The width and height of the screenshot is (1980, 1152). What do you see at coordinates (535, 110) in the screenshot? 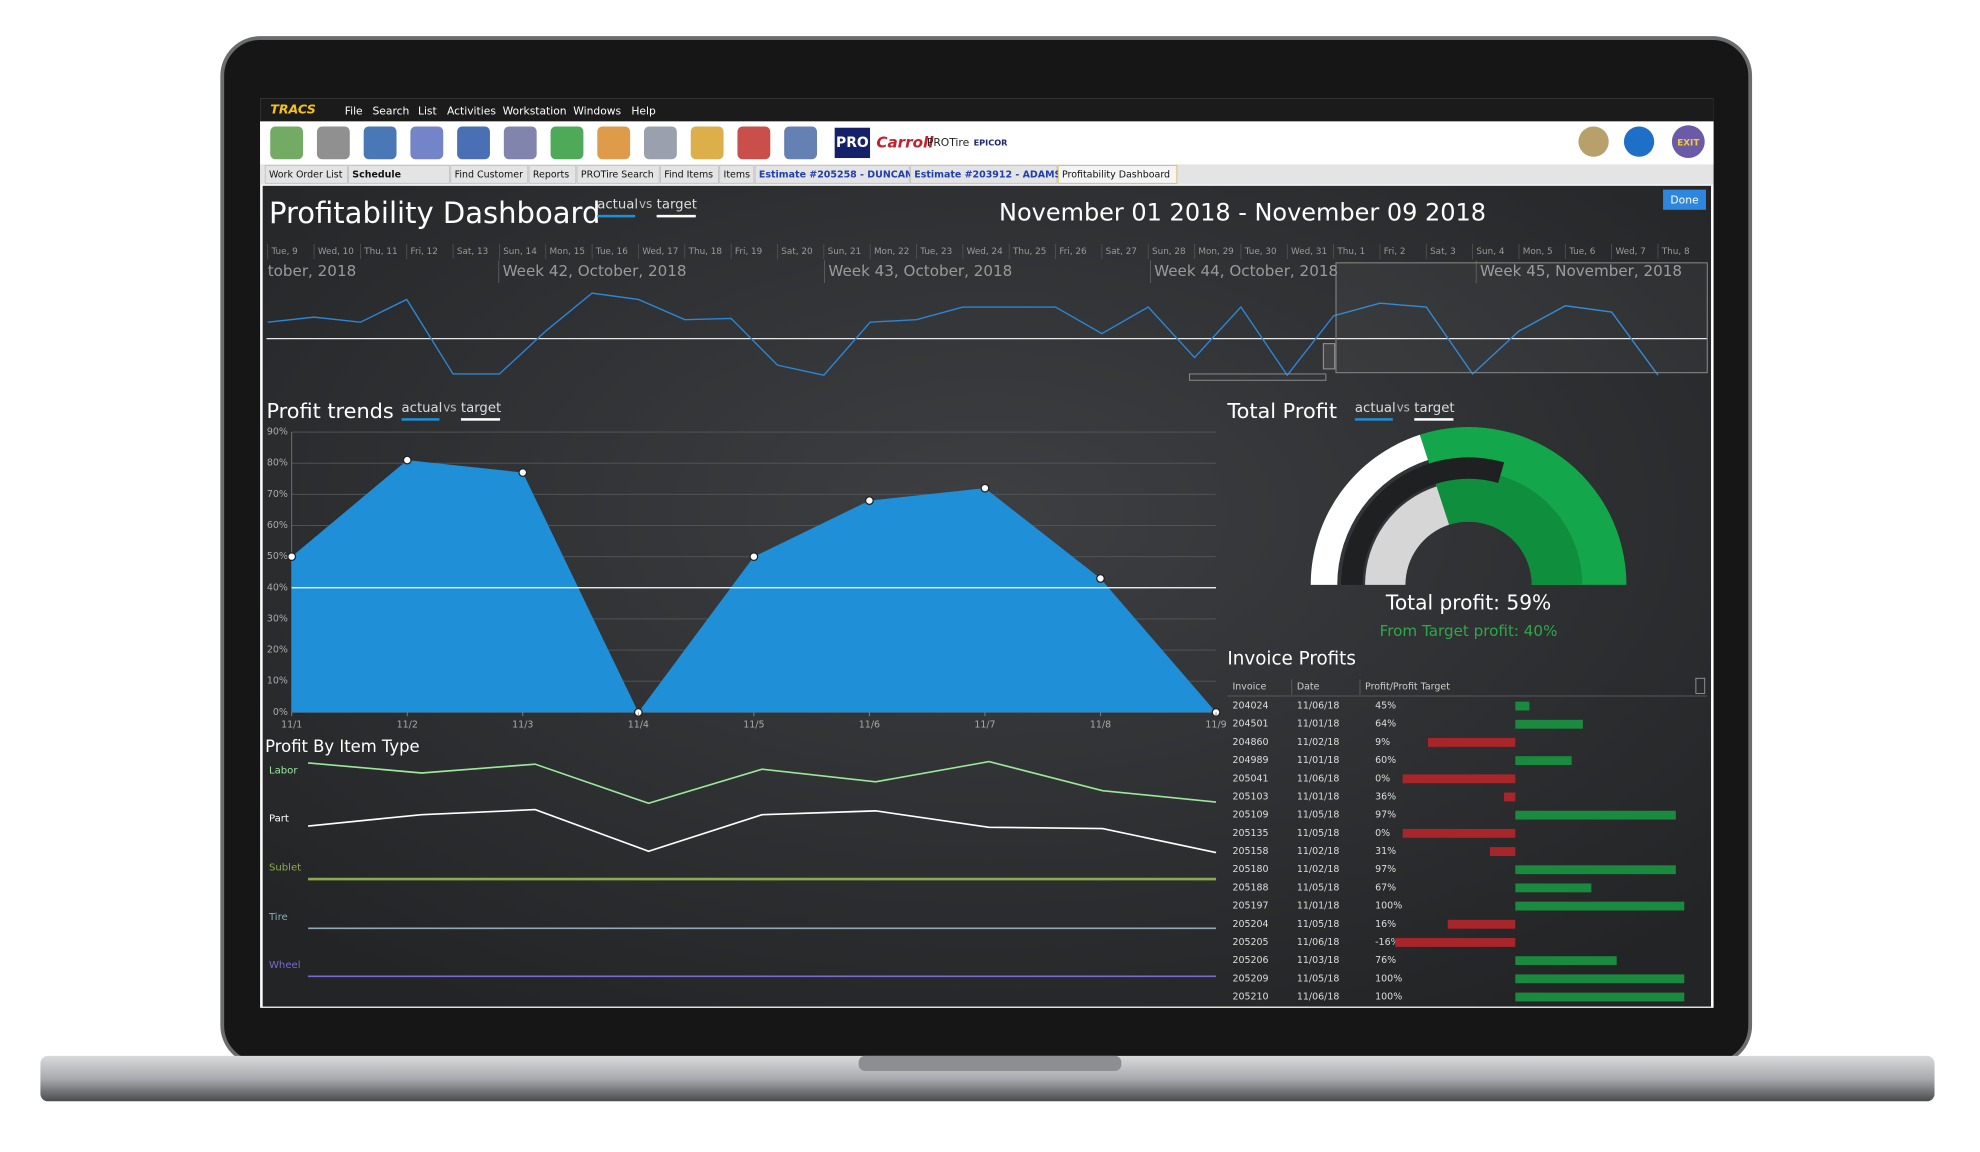
I see `menu-item: Workstation` at bounding box center [535, 110].